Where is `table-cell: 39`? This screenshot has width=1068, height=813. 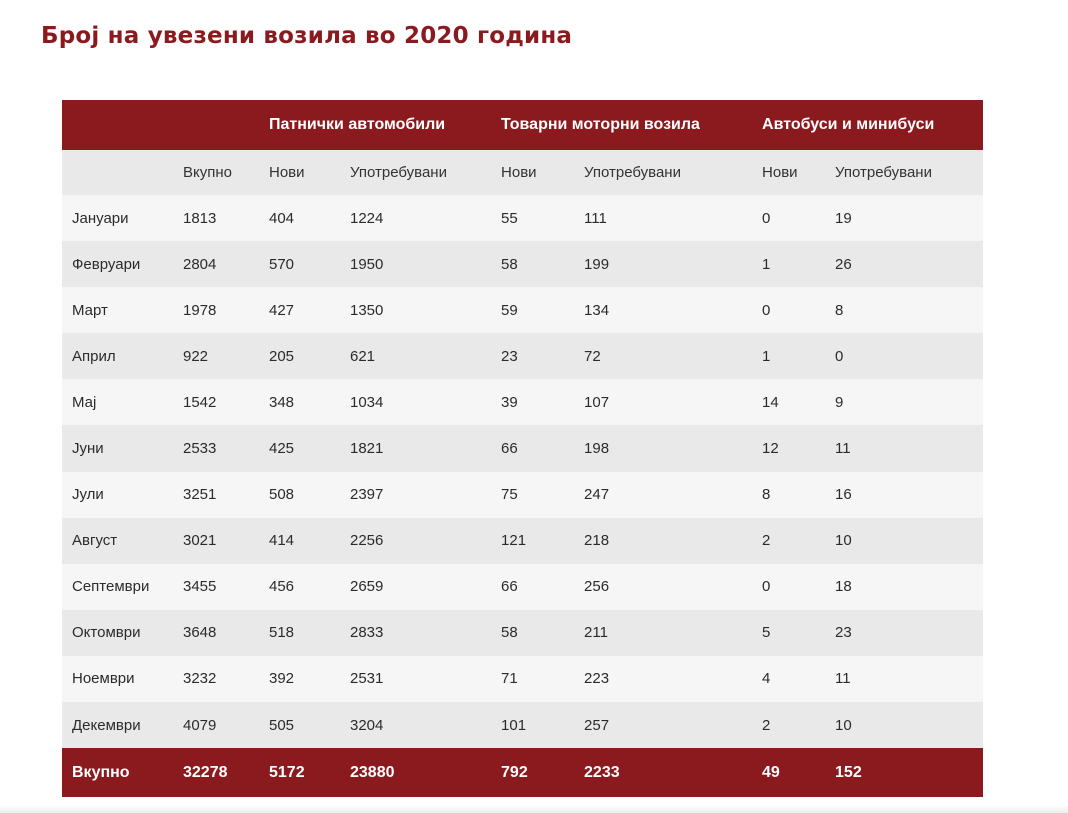 table-cell: 39 is located at coordinates (509, 402).